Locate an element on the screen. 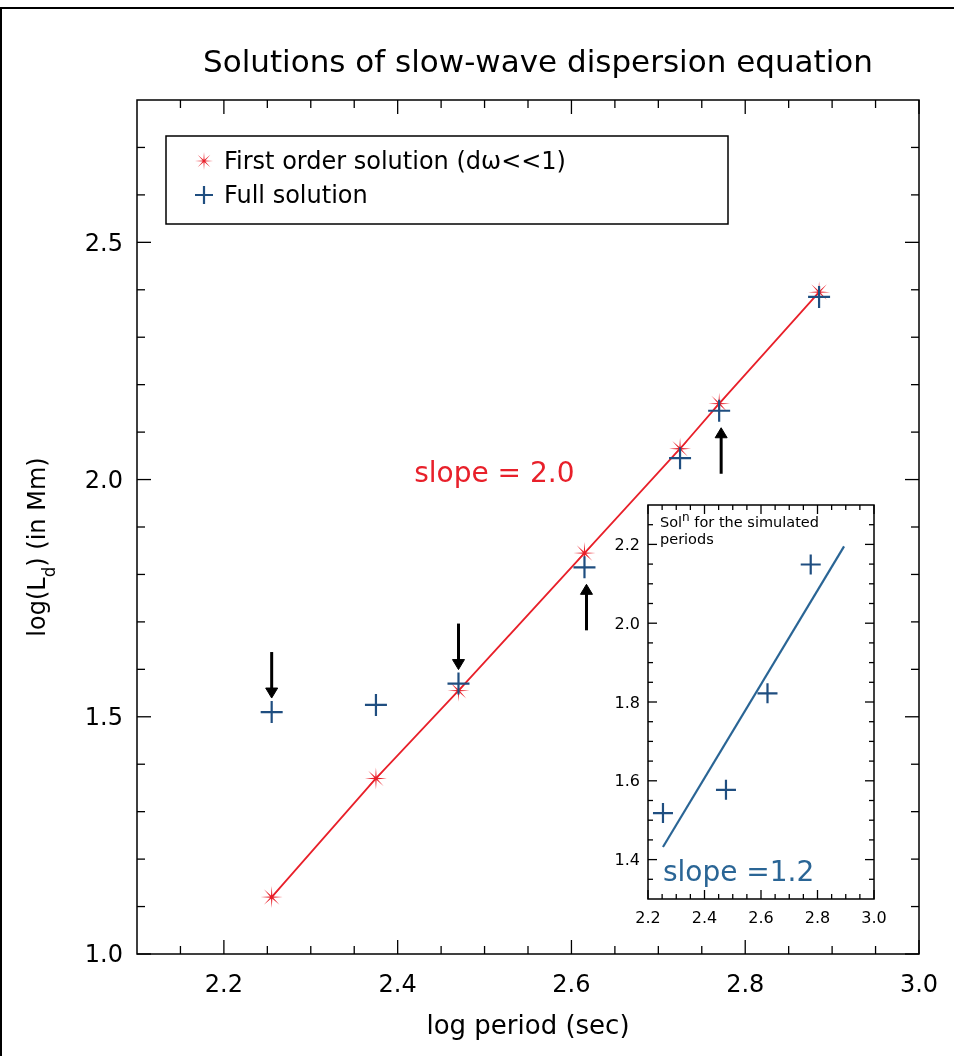 The height and width of the screenshot is (1056, 954). y-tick-label: 1.6 is located at coordinates (627, 781).